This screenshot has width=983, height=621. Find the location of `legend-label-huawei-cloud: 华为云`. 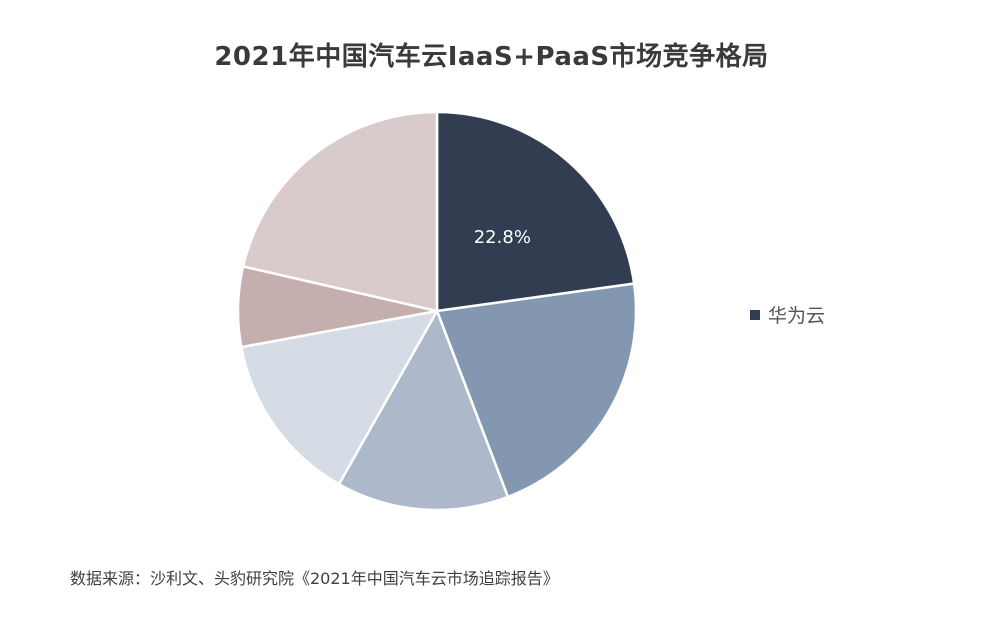

legend-label-huawei-cloud: 华为云 is located at coordinates (797, 316).